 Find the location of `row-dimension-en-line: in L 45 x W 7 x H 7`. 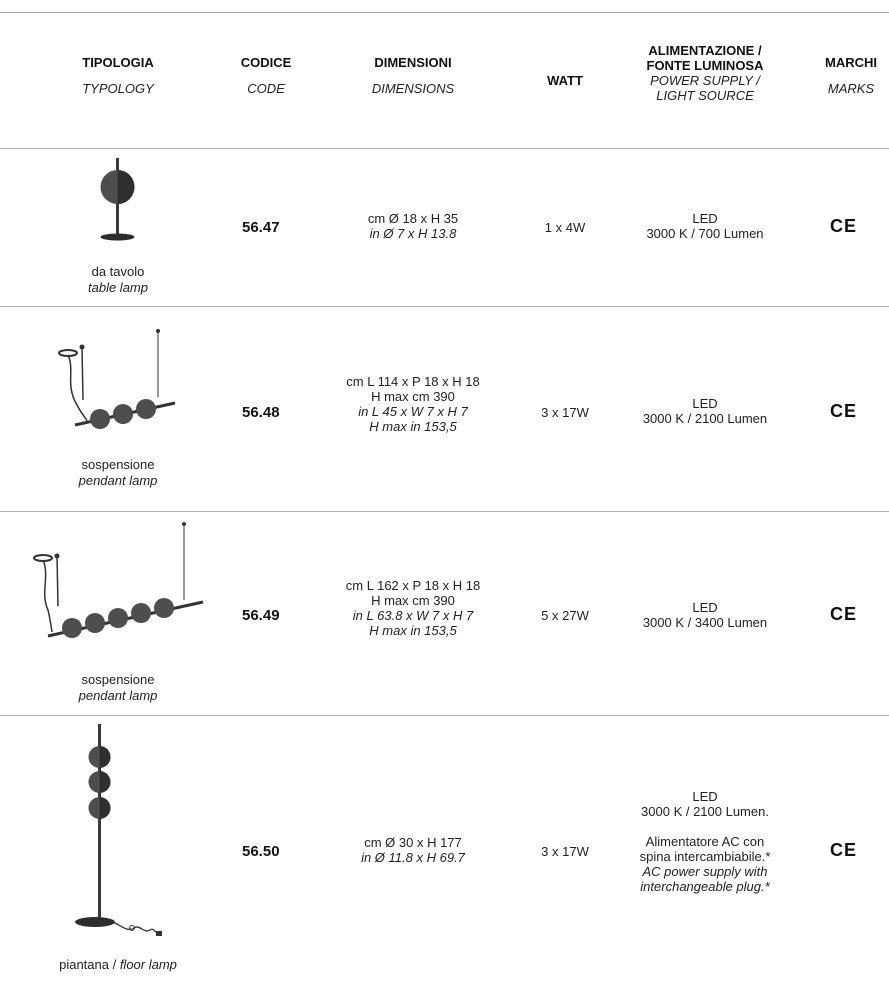

row-dimension-en-line: in L 45 x W 7 x H 7 is located at coordinates (413, 411).